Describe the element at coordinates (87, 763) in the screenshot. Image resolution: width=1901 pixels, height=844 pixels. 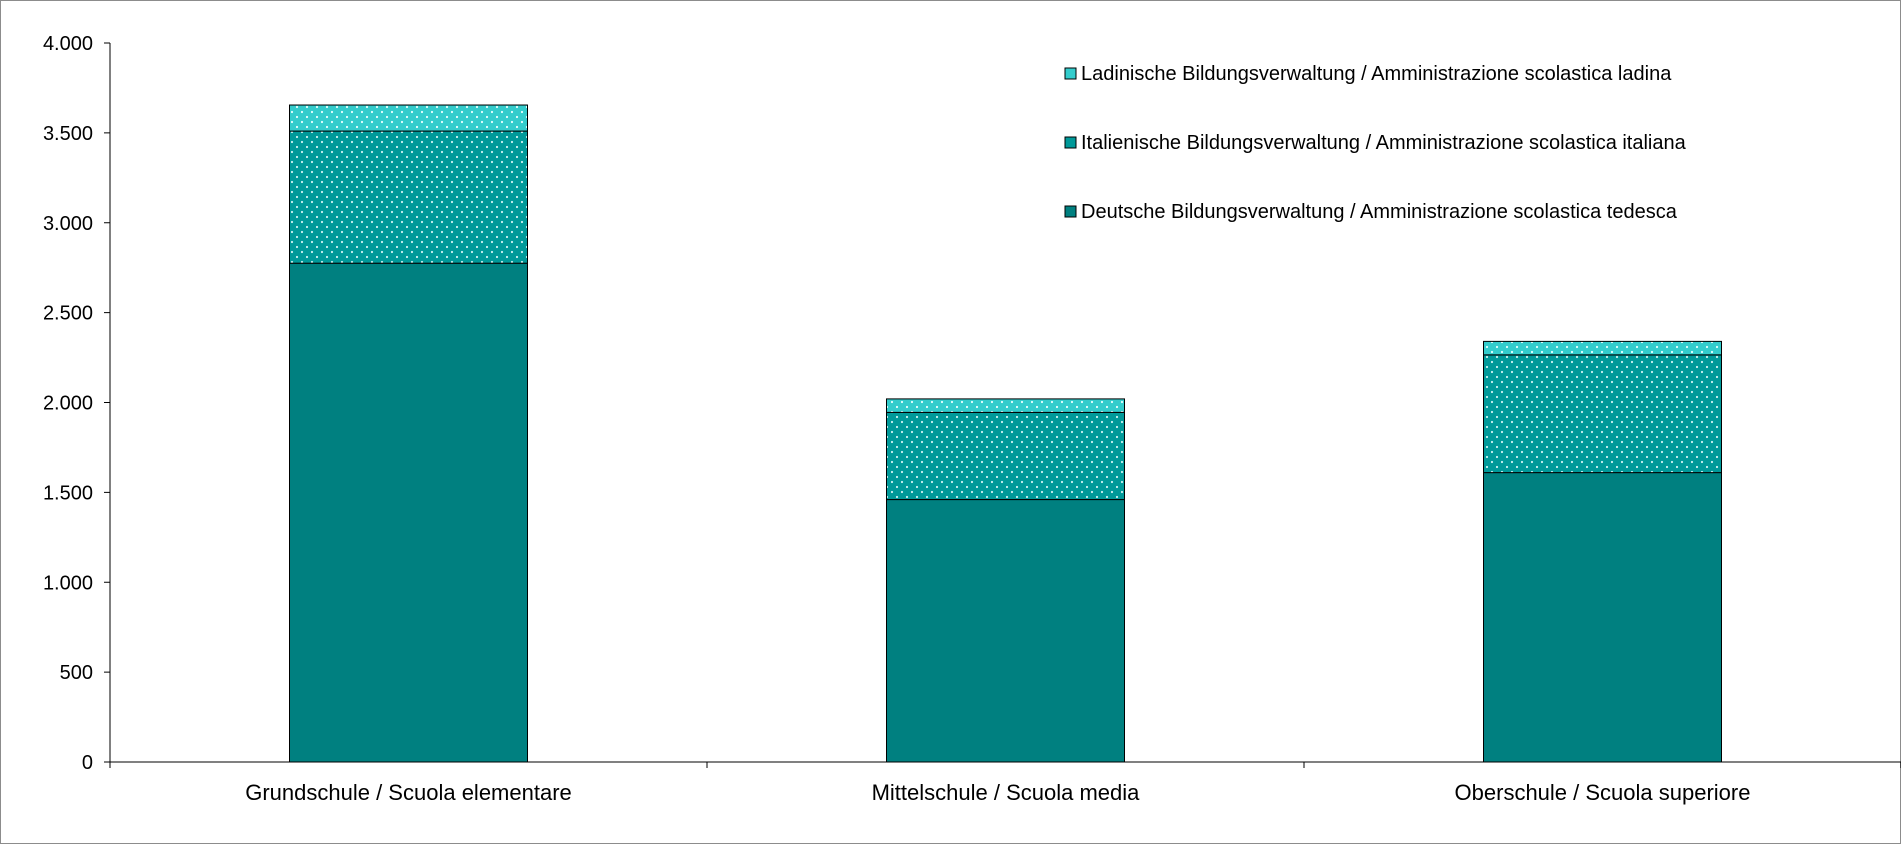
I see `y-tick-label: 0` at that location.